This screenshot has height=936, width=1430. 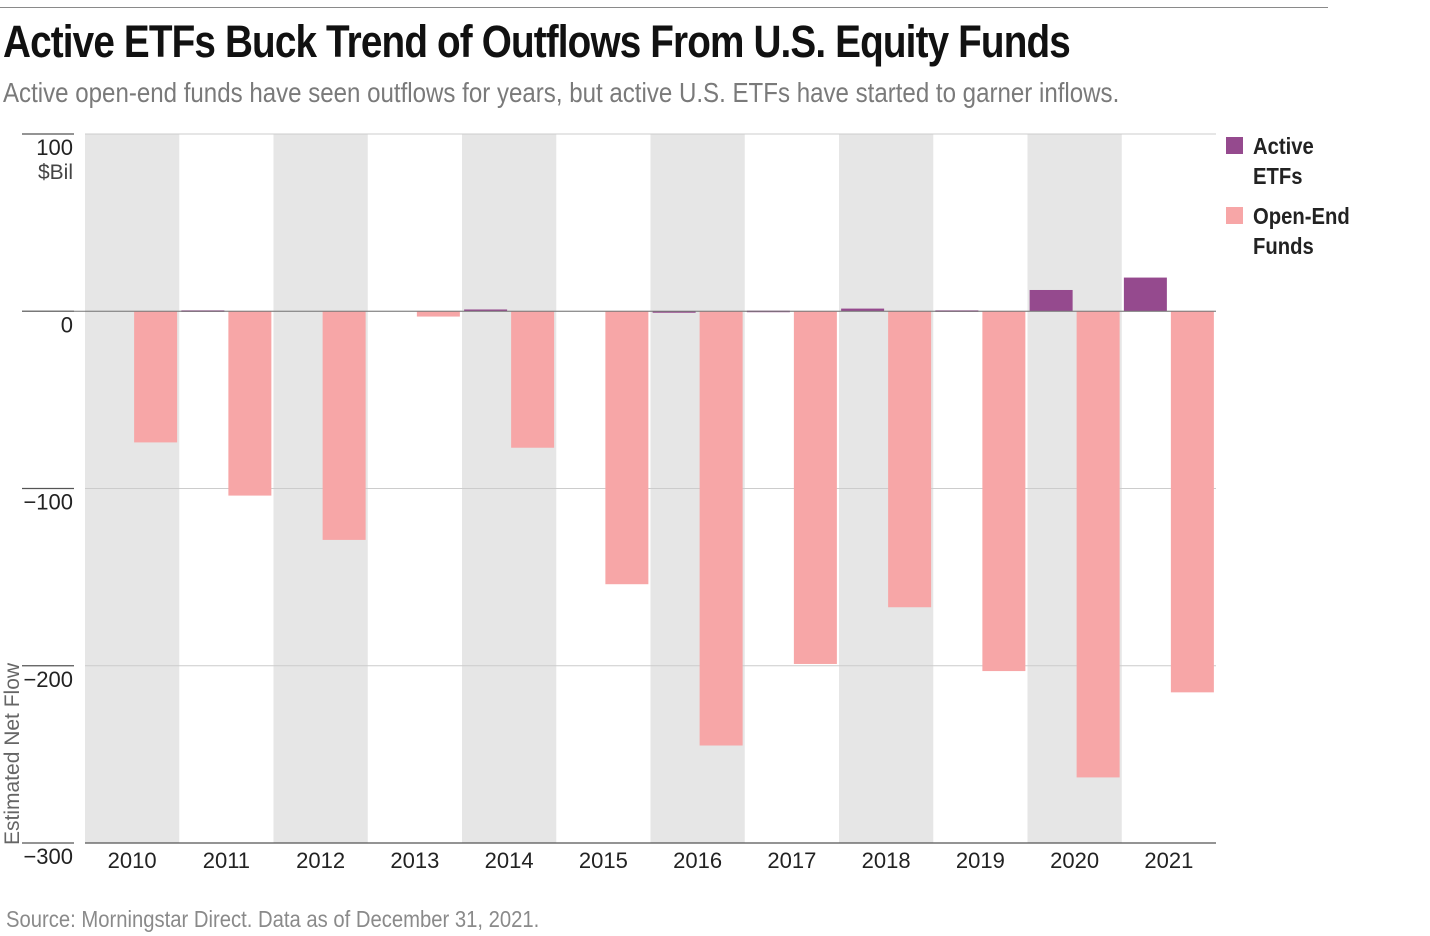 I want to click on y-tick-label-neg100: −100, so click(x=48, y=502).